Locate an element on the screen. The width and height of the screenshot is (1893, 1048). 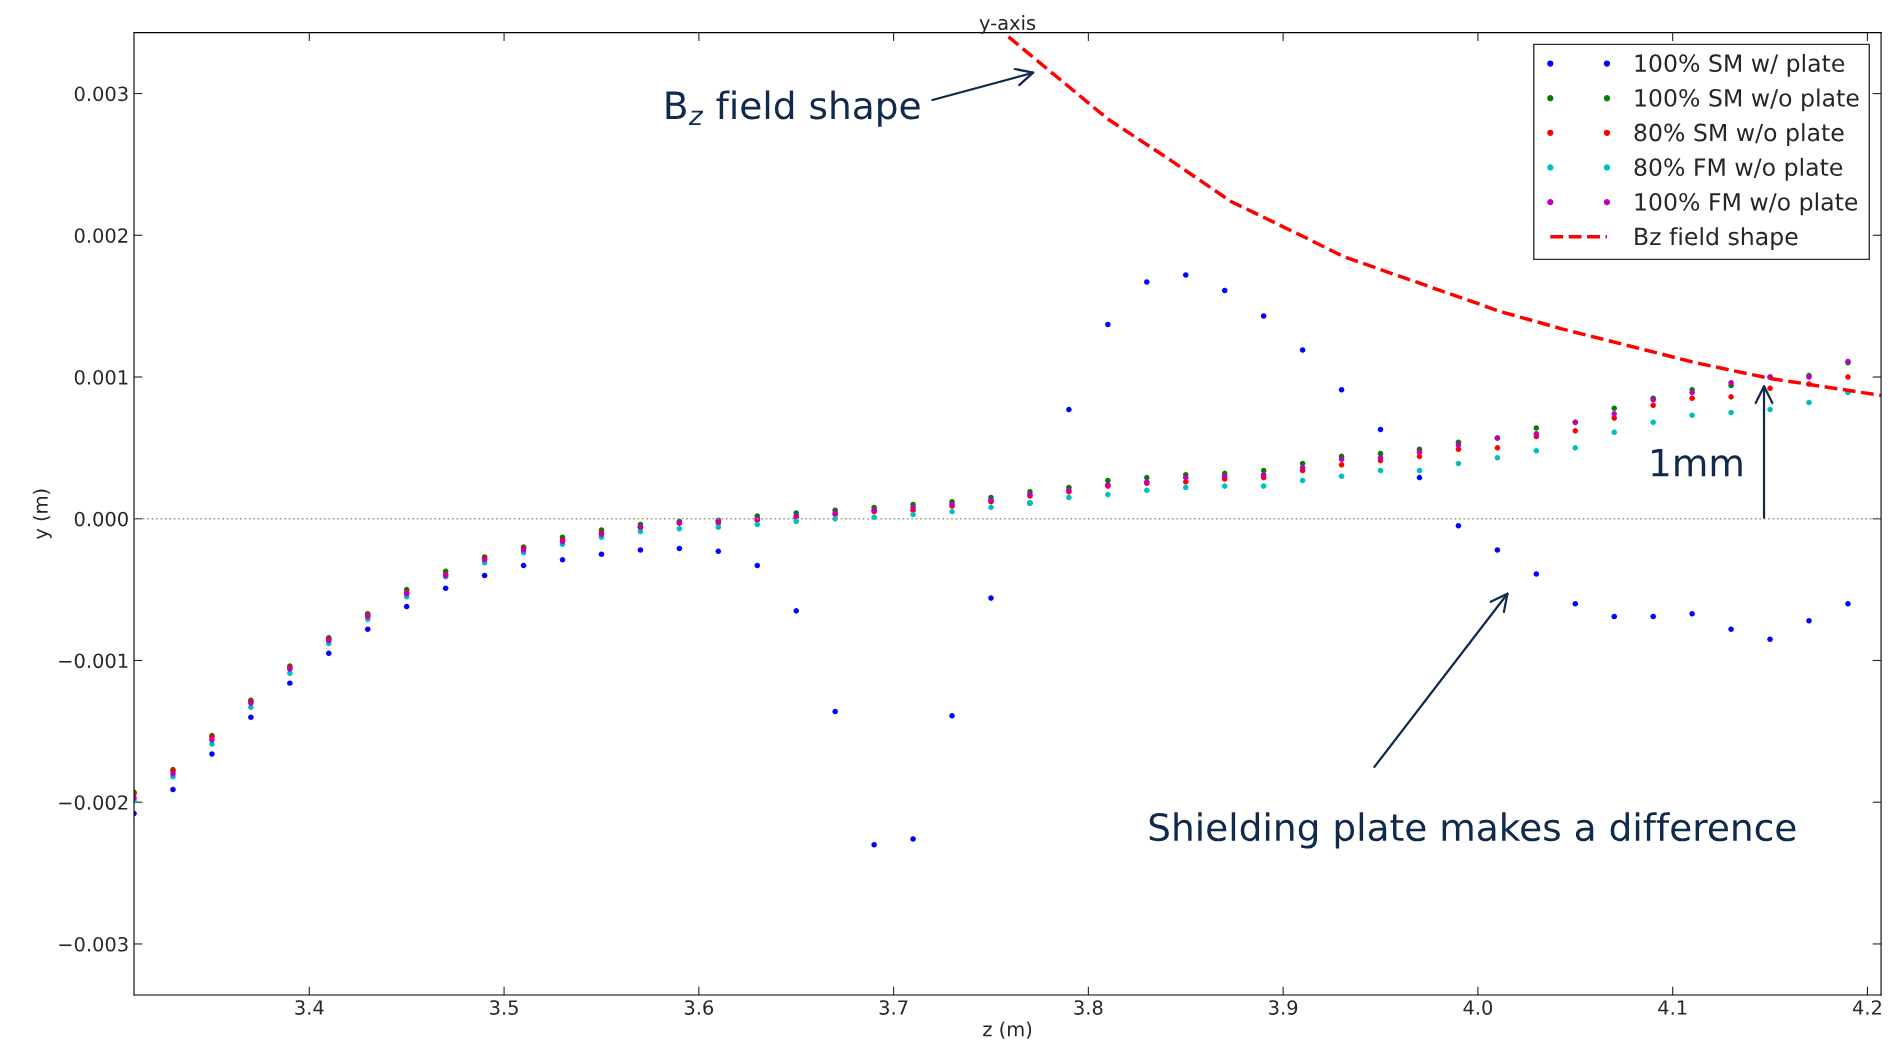
y-tick-label: 0.002 is located at coordinates (101, 235).